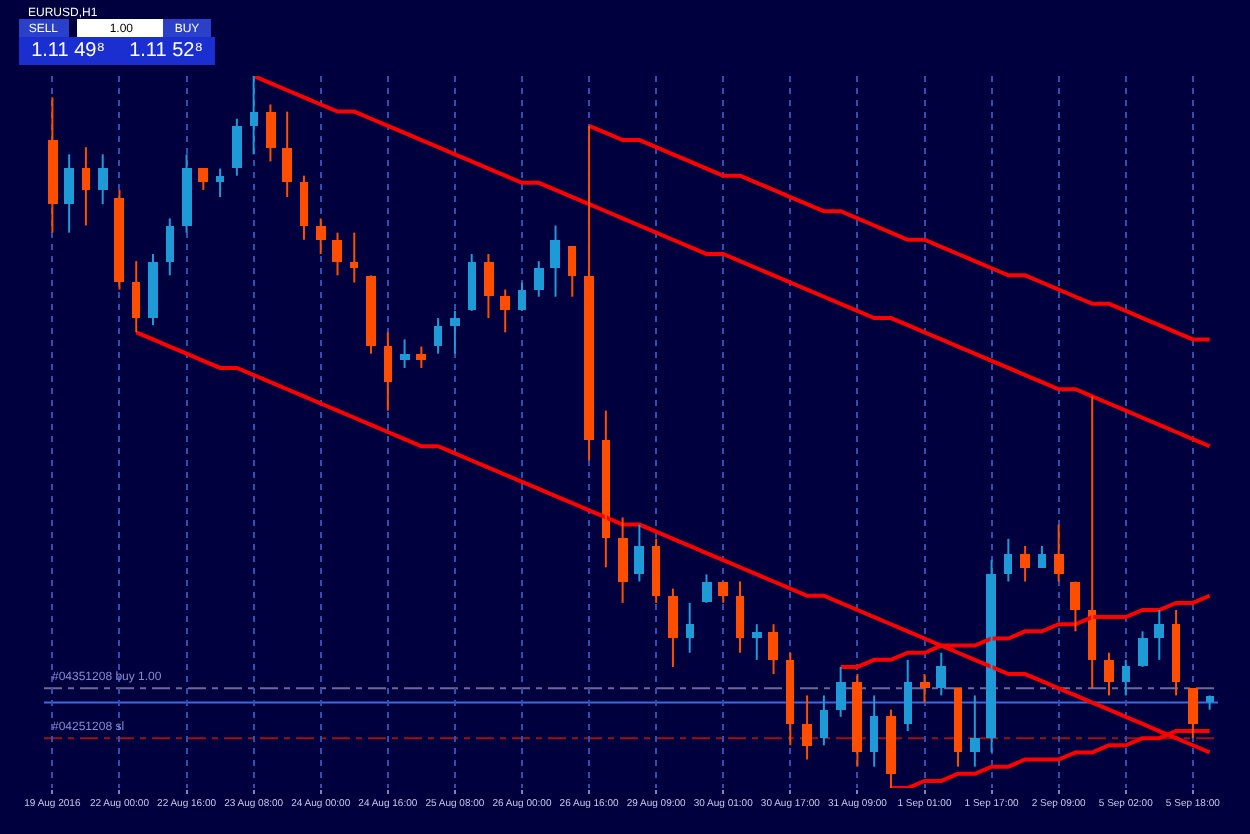  I want to click on text: 1.11 52⁸, so click(166, 51).